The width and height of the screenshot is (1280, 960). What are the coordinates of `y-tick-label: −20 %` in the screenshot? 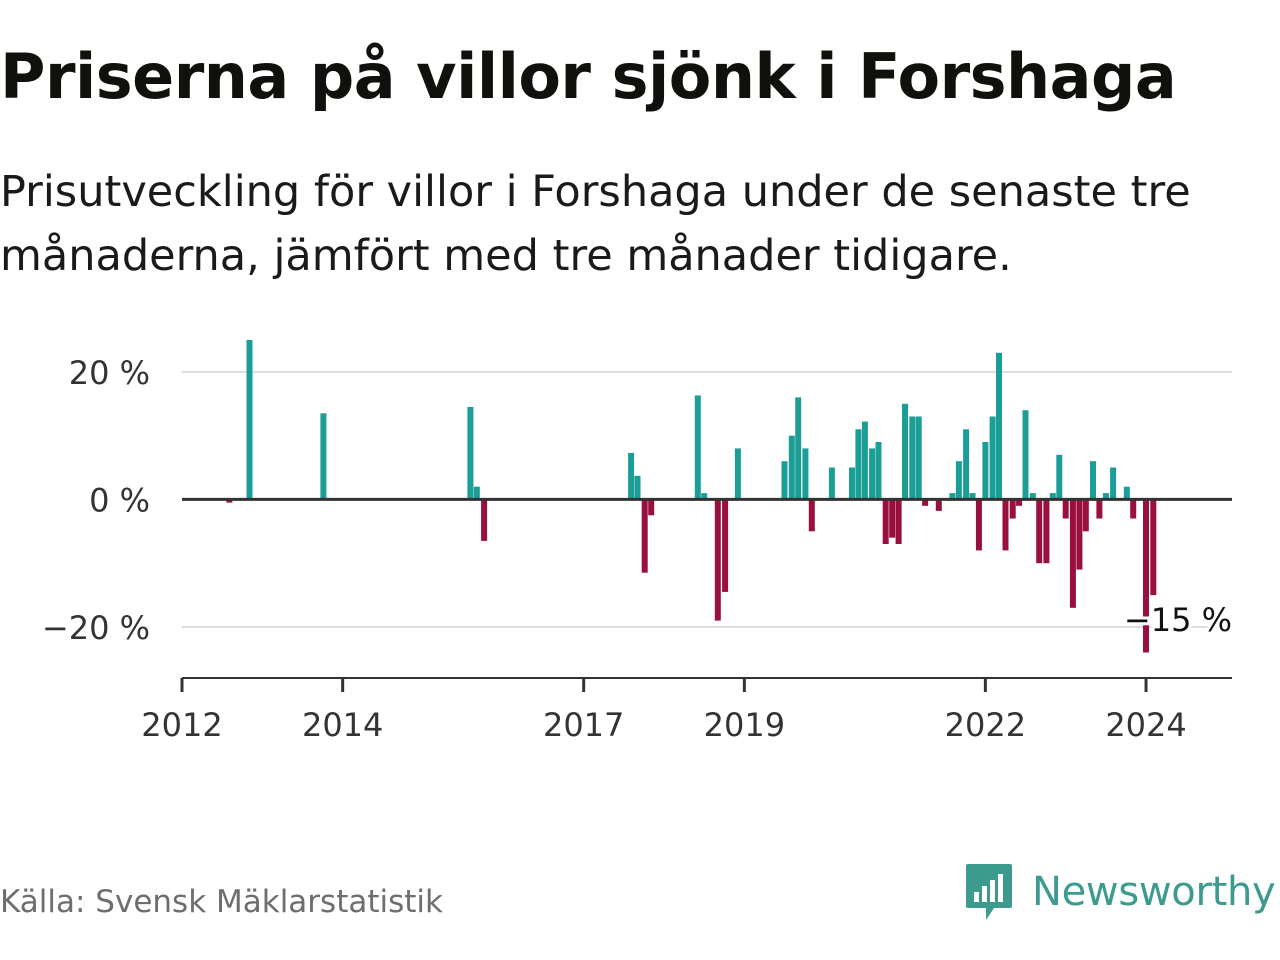 It's located at (96, 628).